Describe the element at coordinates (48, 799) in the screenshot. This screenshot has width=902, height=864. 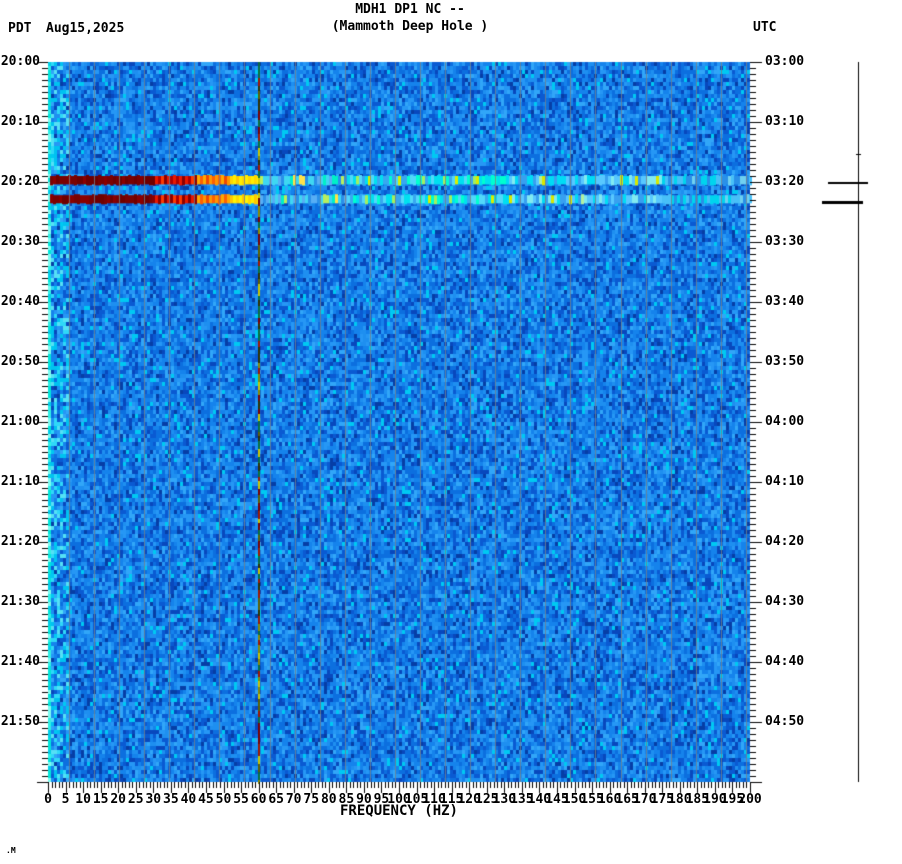
I see `frequency-tick-label: 0` at that location.